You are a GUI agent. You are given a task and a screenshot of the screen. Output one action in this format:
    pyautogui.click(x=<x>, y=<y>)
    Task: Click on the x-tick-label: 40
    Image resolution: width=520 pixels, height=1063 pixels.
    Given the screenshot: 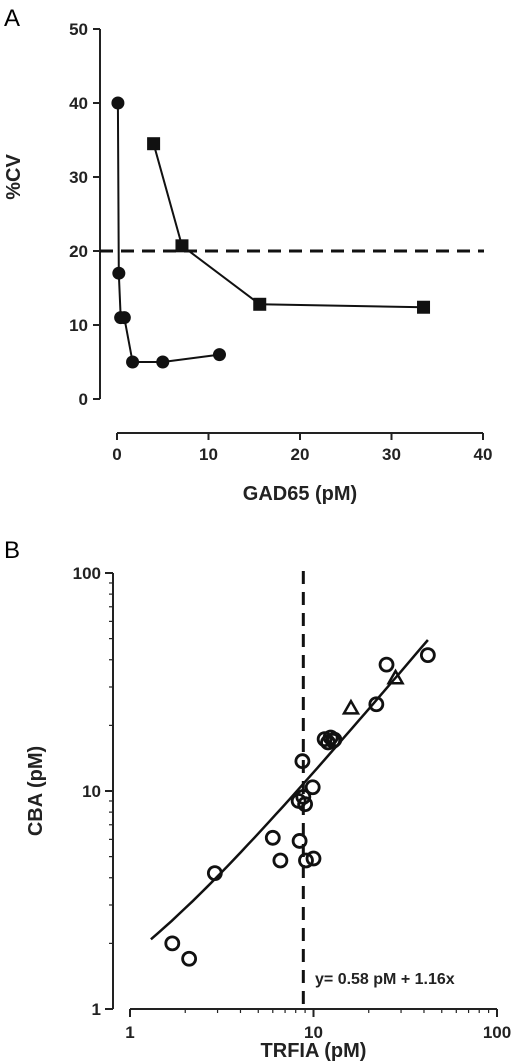 What is the action you would take?
    pyautogui.click(x=483, y=454)
    